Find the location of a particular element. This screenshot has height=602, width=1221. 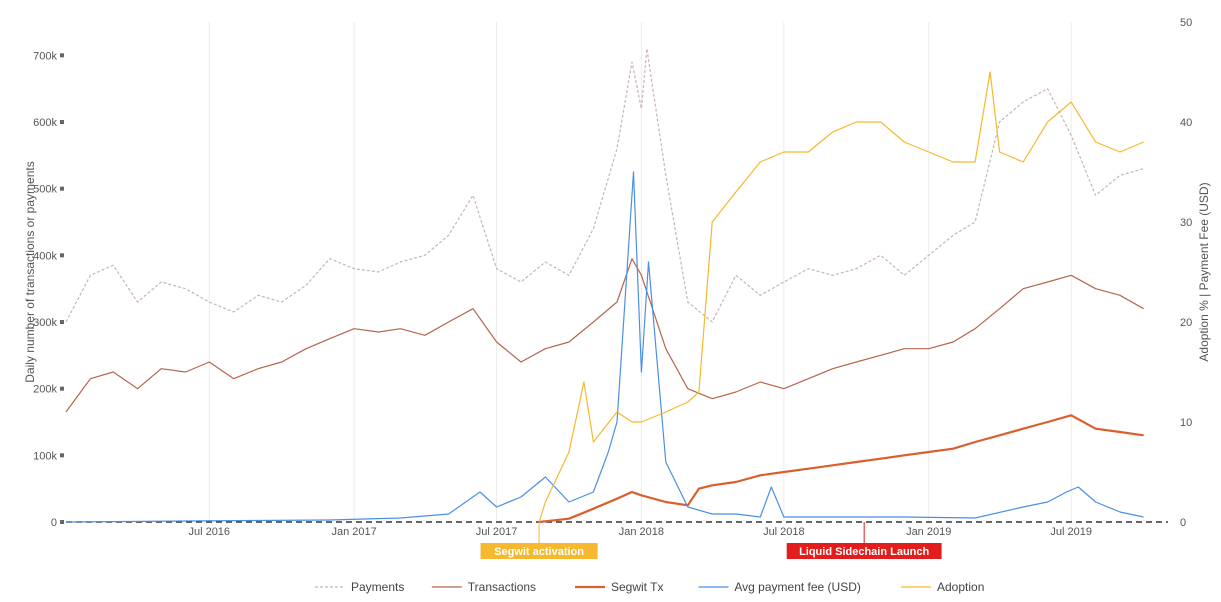

y-tick-label: 100k is located at coordinates (45, 456).